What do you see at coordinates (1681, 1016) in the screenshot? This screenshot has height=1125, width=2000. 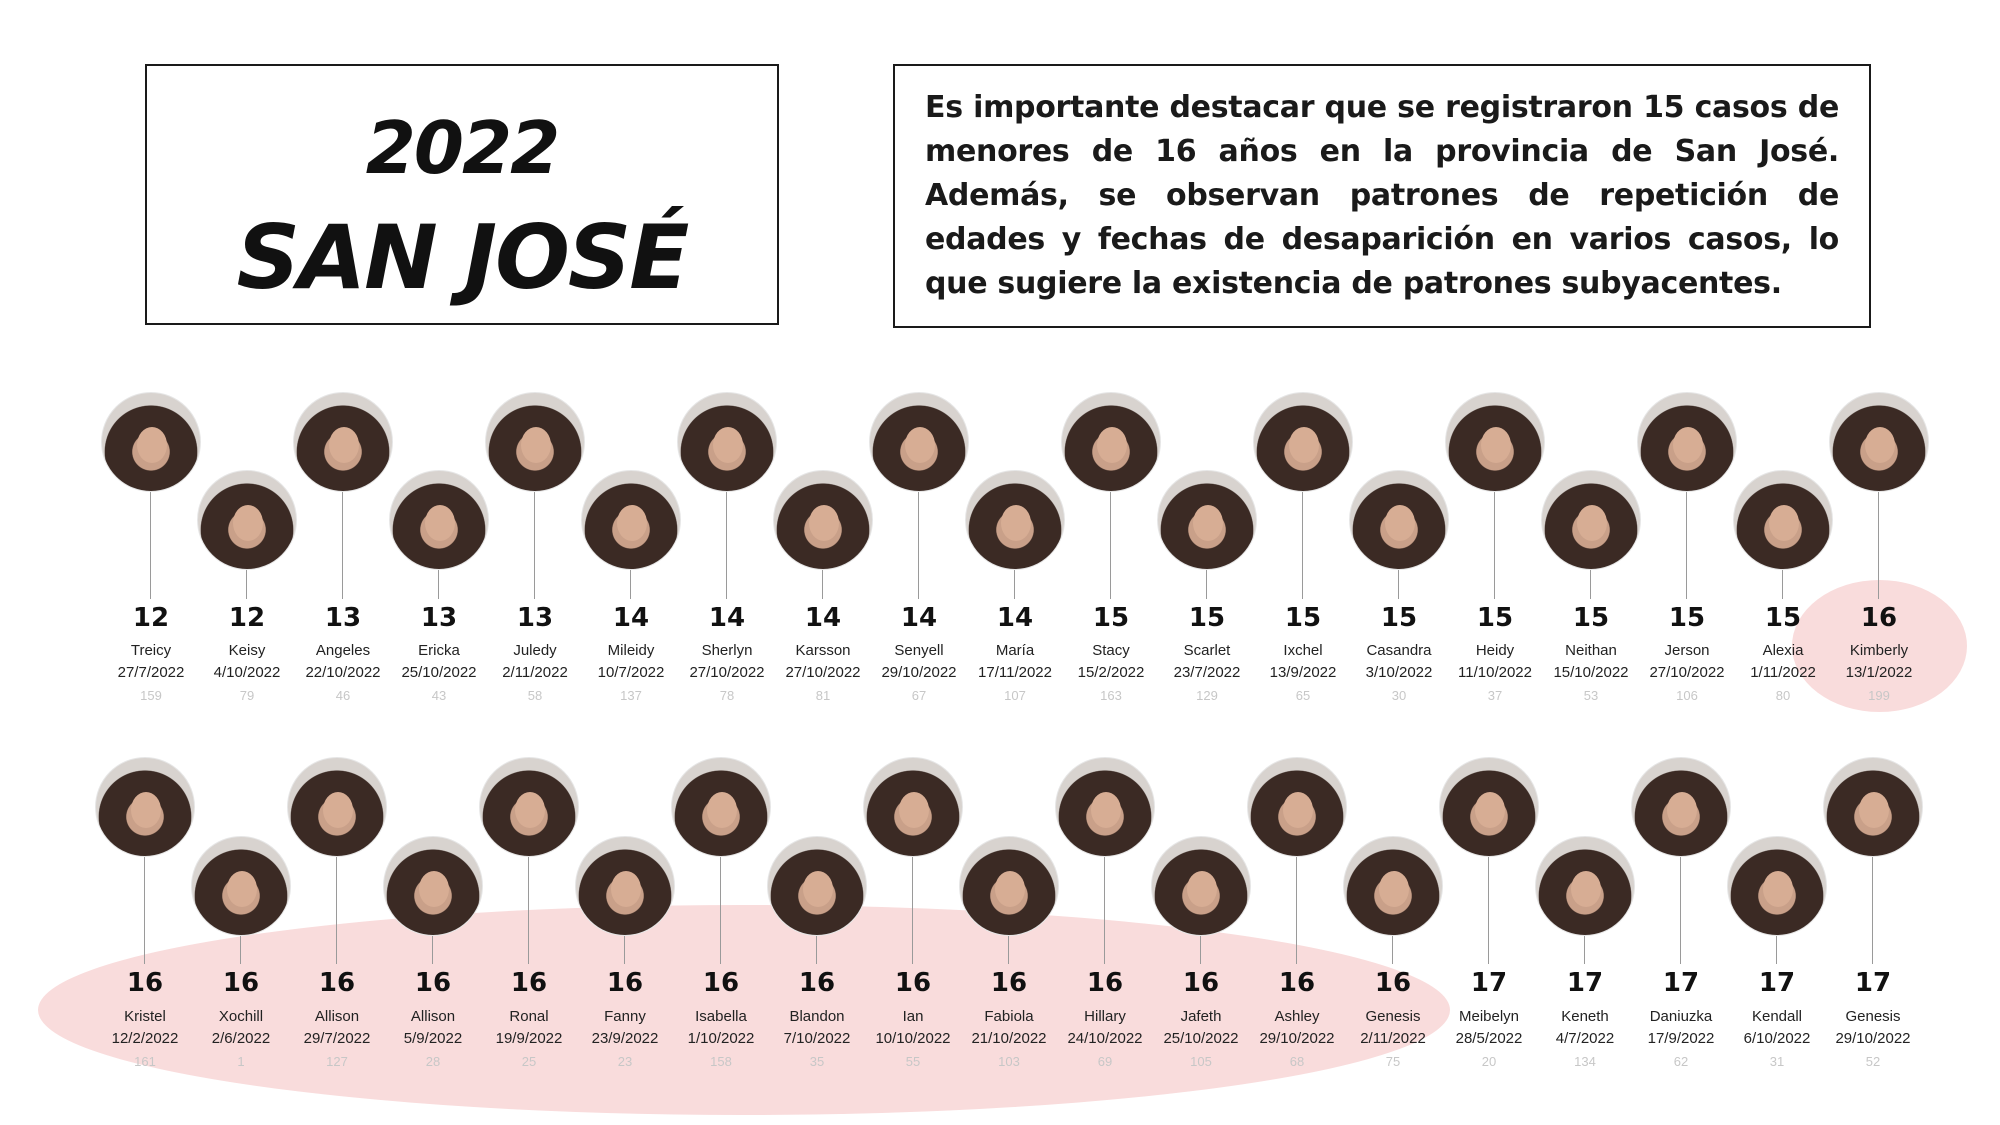 I see `person-name: Daniuzka` at bounding box center [1681, 1016].